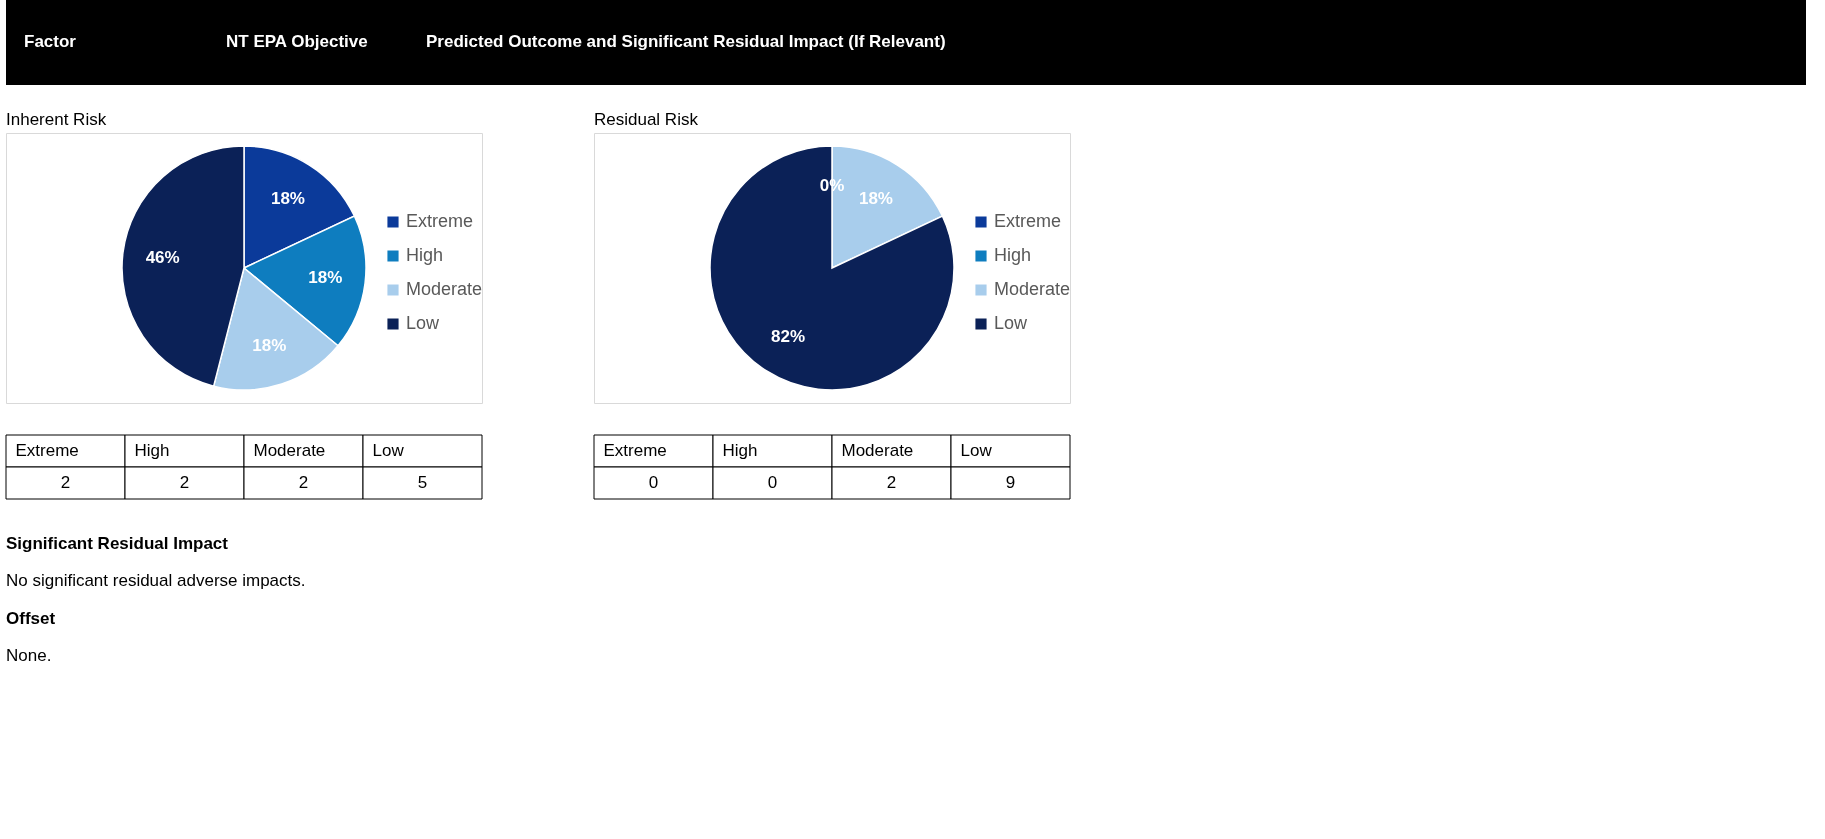  What do you see at coordinates (29, 656) in the screenshot?
I see `text: None.` at bounding box center [29, 656].